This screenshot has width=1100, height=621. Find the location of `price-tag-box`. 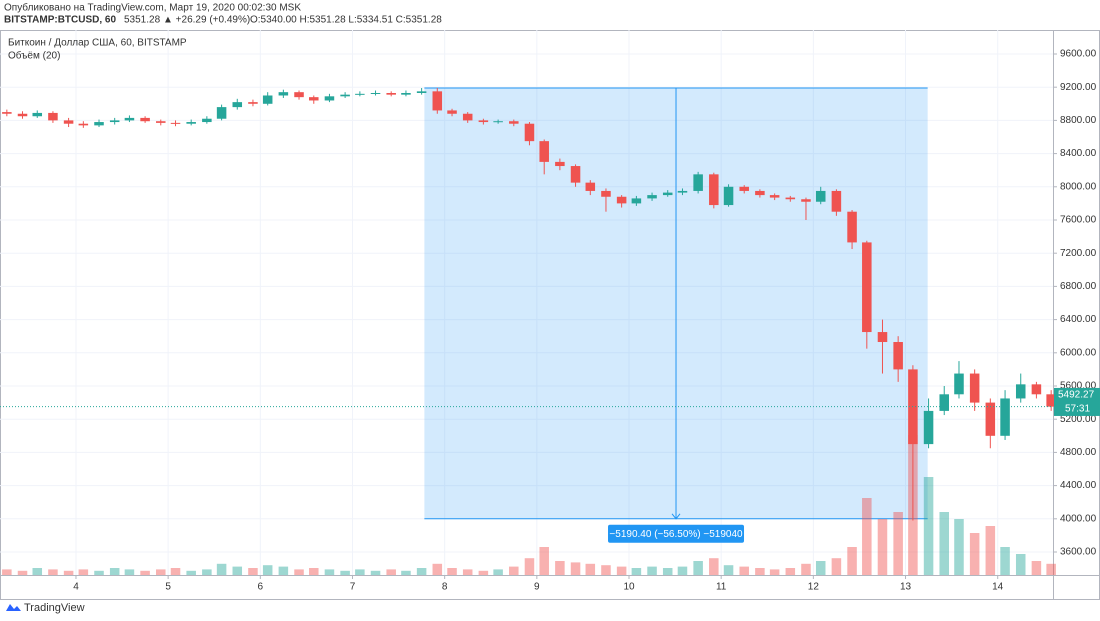

price-tag-box is located at coordinates (1077, 401).